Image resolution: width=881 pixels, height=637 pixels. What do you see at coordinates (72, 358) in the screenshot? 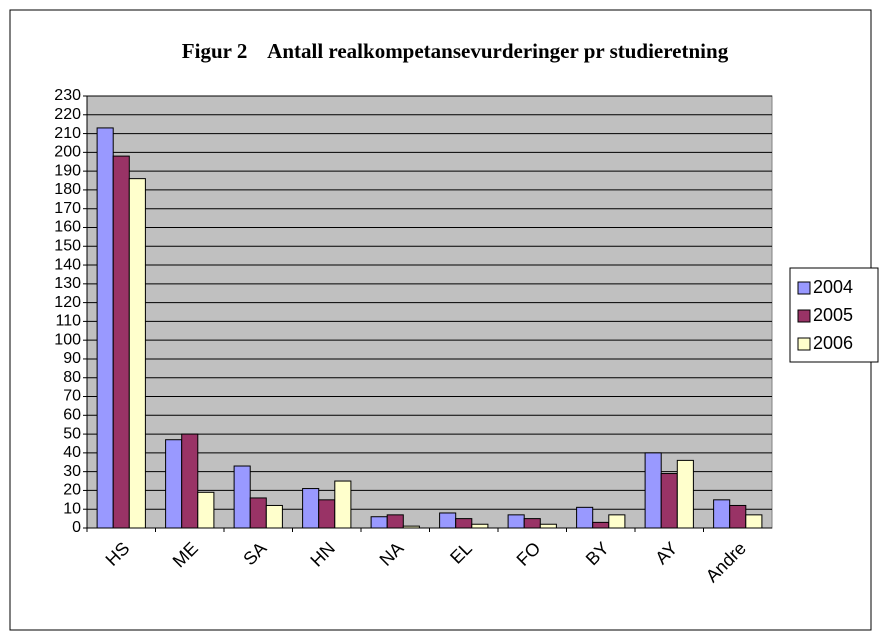
I see `y-tick-label: 90` at bounding box center [72, 358].